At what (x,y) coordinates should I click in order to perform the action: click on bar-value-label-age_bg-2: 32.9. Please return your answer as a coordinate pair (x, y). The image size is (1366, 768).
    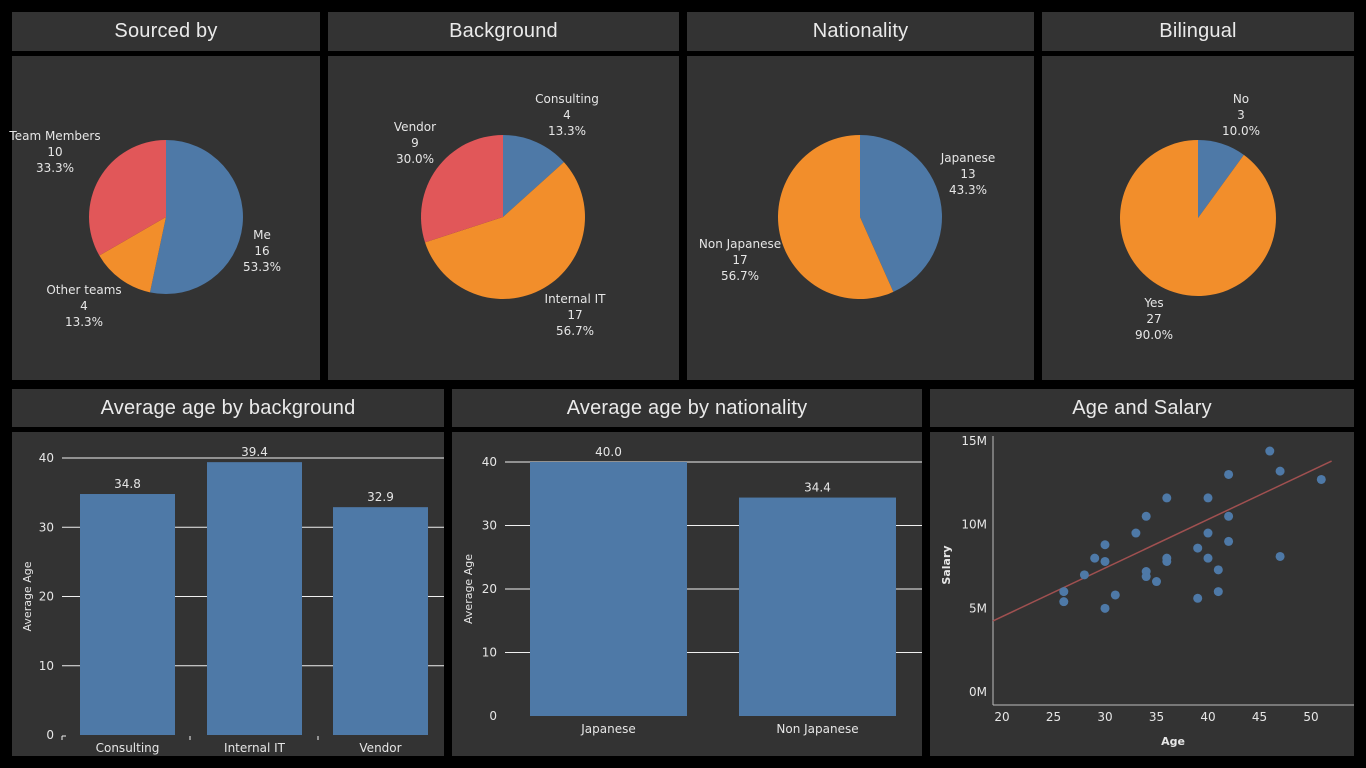
    Looking at the image, I should click on (380, 497).